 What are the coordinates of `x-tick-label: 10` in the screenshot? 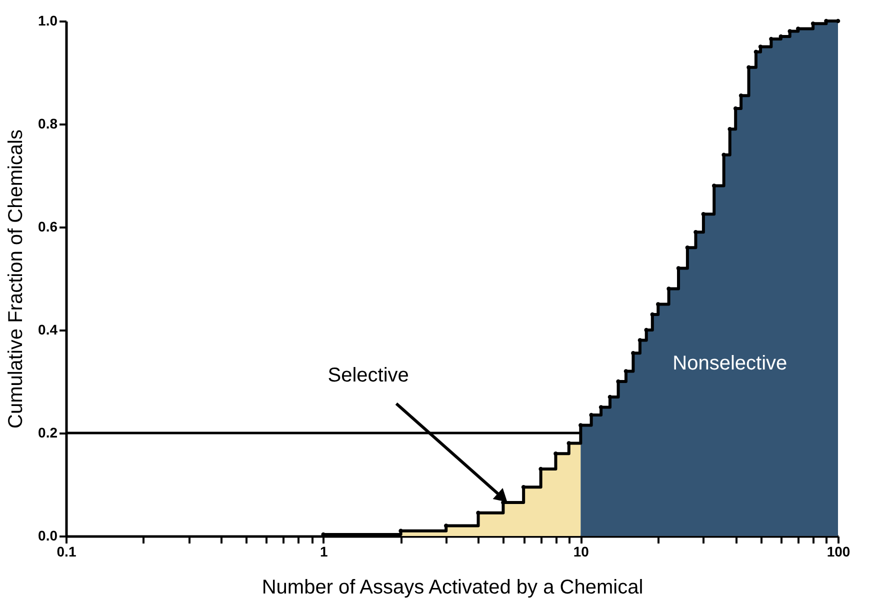 It's located at (581, 552).